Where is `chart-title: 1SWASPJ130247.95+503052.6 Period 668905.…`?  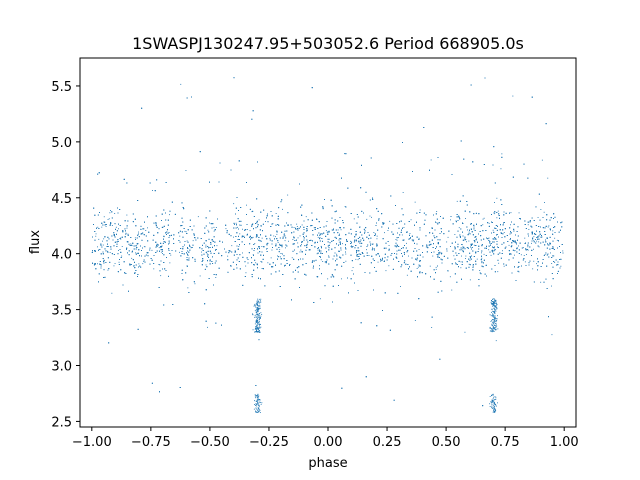
chart-title: 1SWASPJ130247.95+503052.6 Period 668905.… is located at coordinates (328, 43).